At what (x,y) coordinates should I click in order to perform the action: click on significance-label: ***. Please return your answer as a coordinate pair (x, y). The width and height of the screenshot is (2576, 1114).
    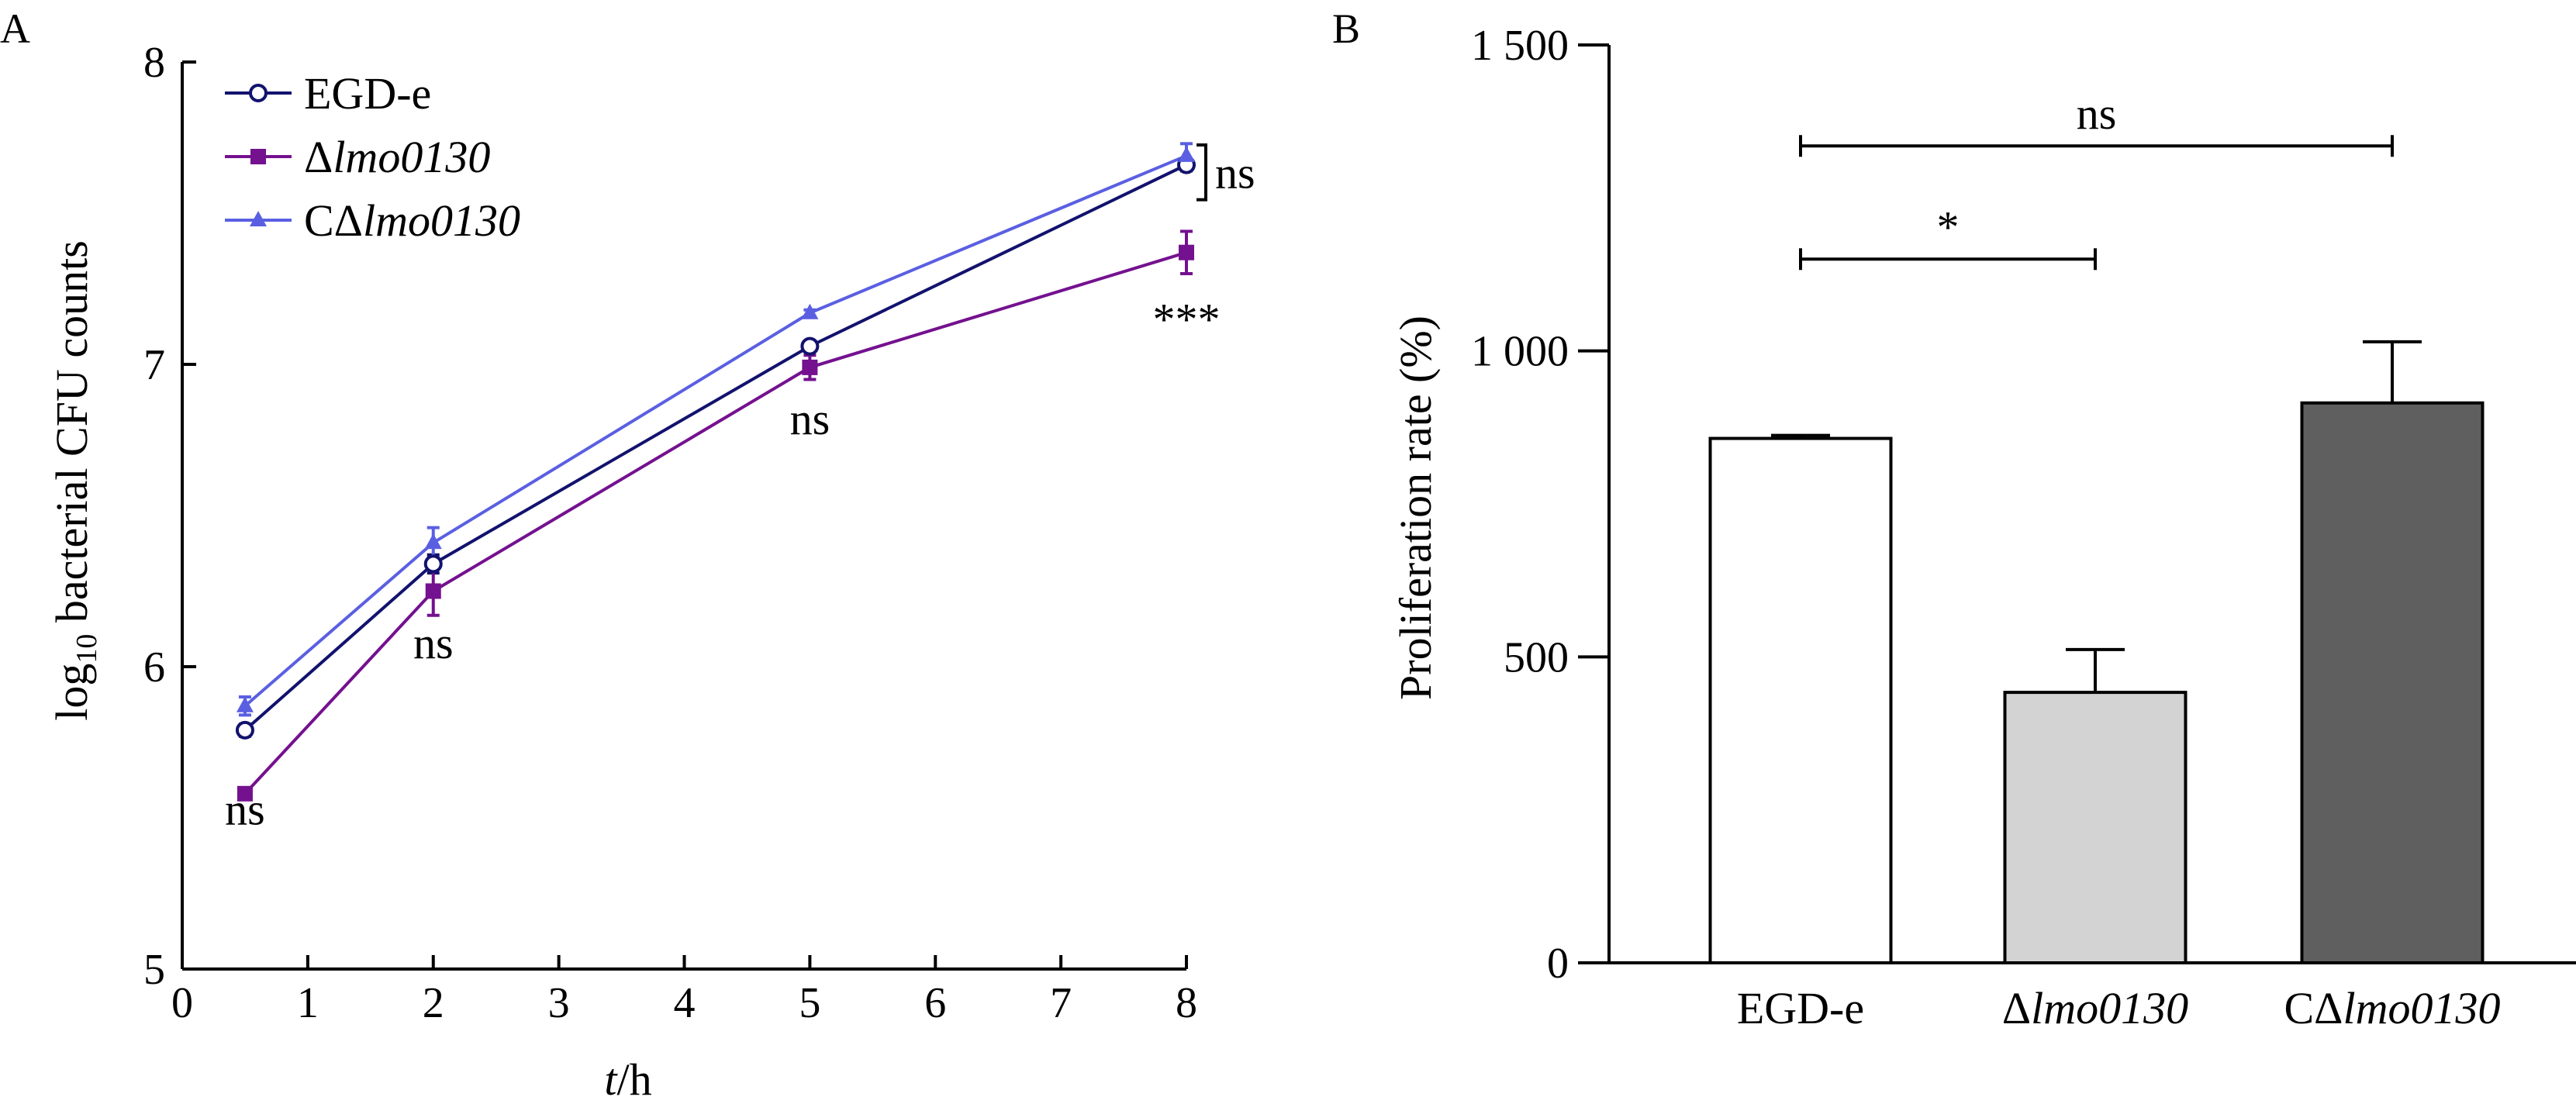
    Looking at the image, I should click on (1187, 320).